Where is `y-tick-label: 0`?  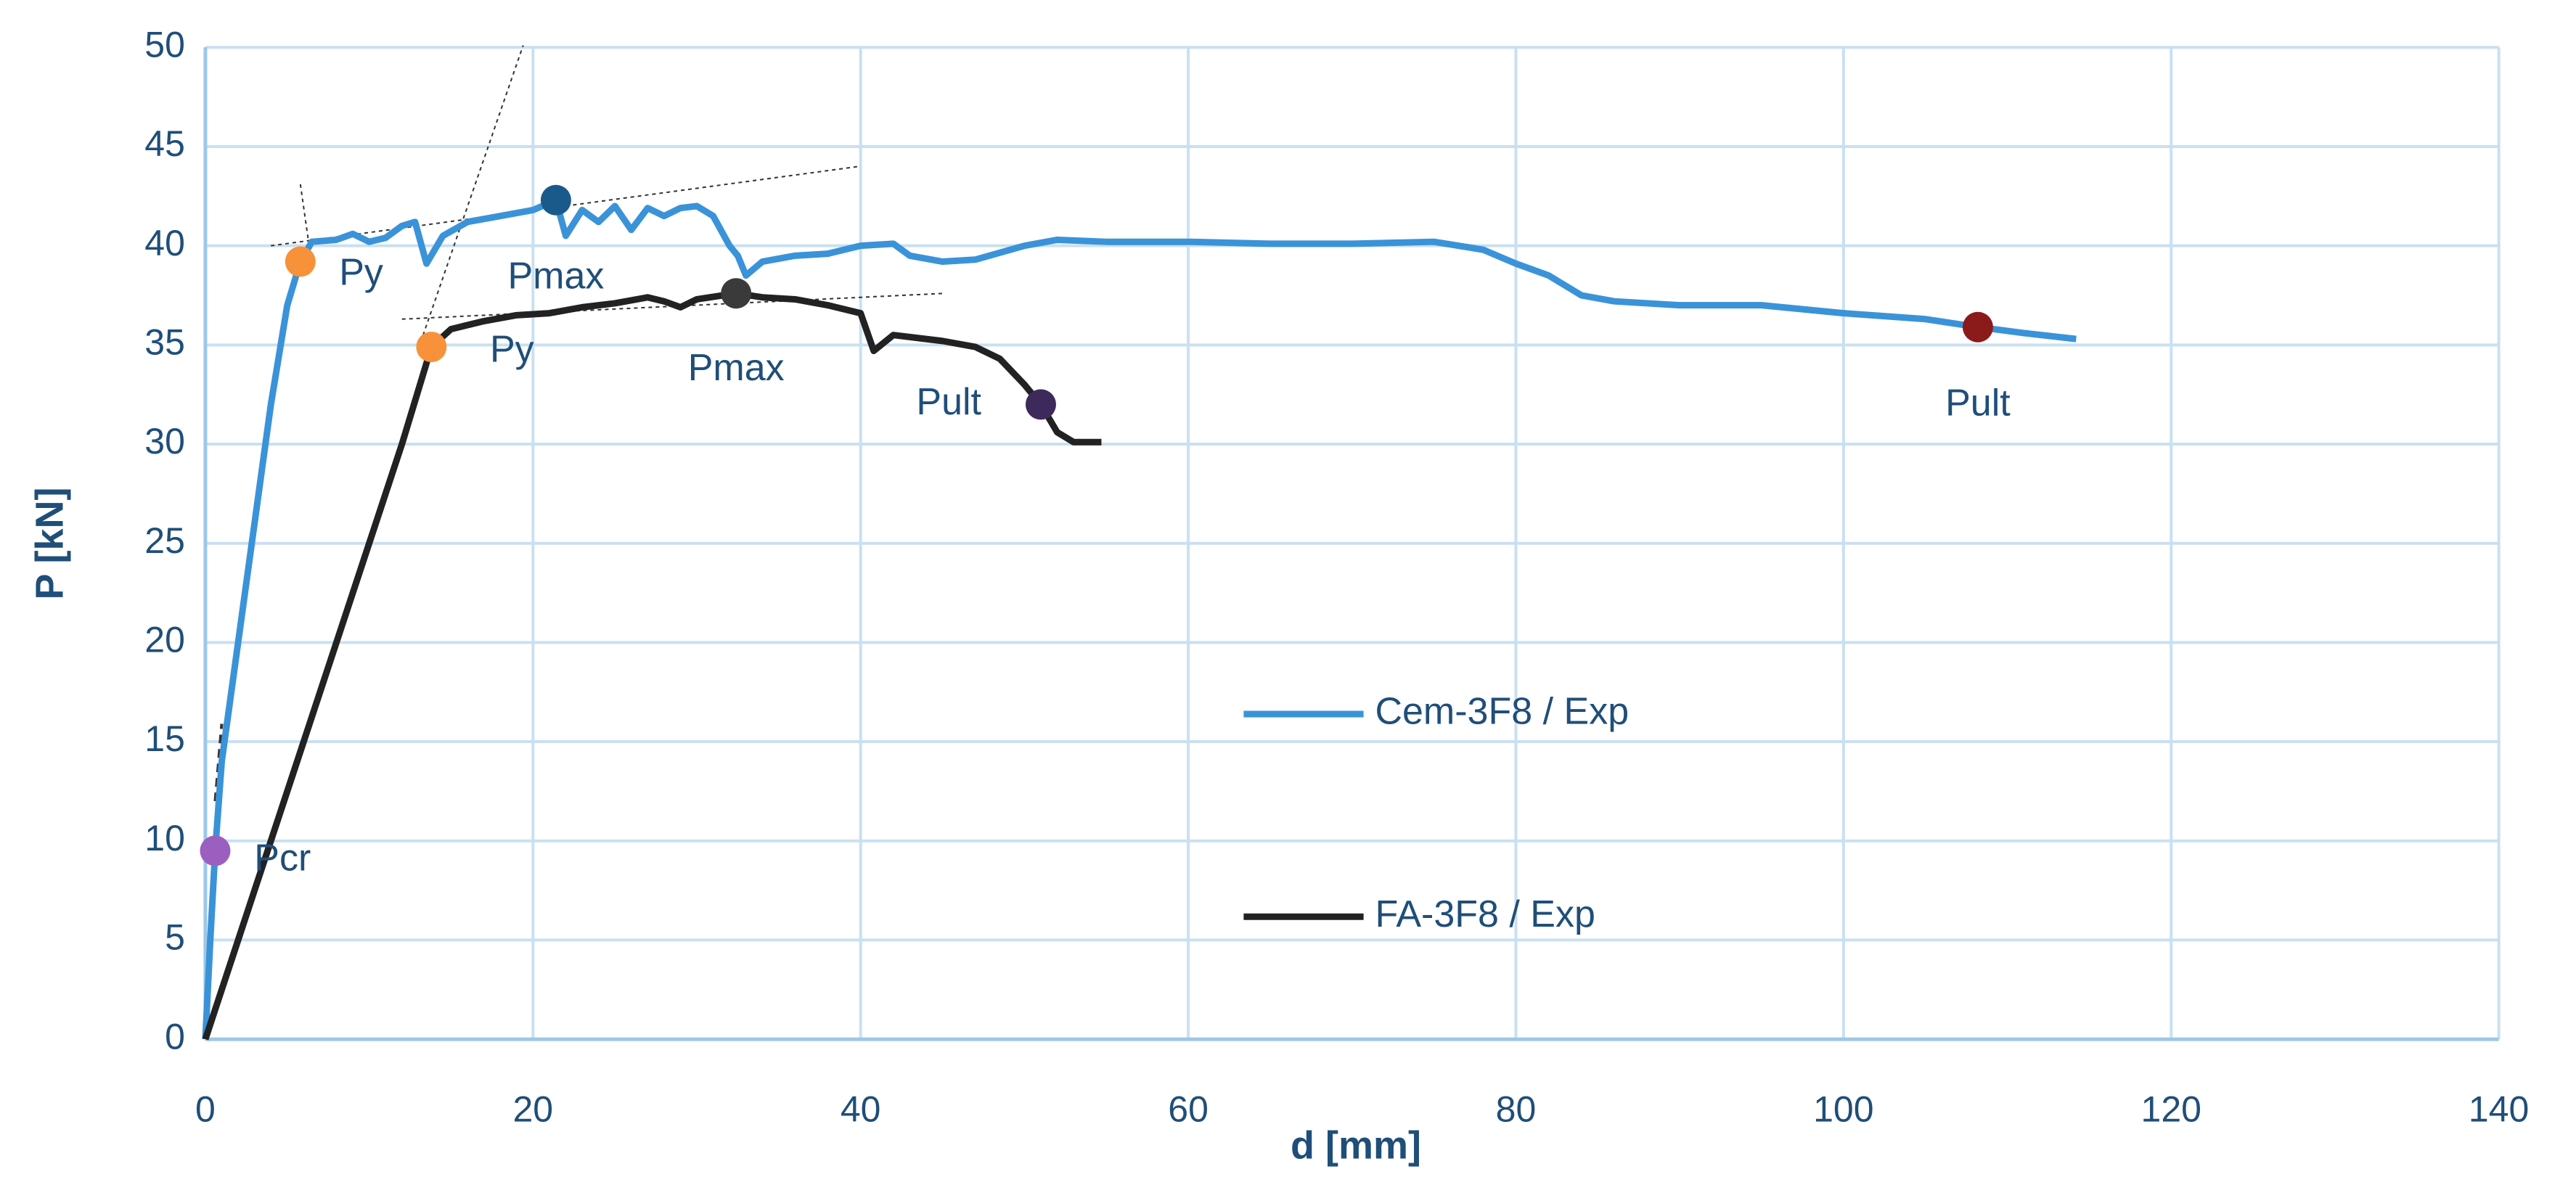 y-tick-label: 0 is located at coordinates (175, 1036).